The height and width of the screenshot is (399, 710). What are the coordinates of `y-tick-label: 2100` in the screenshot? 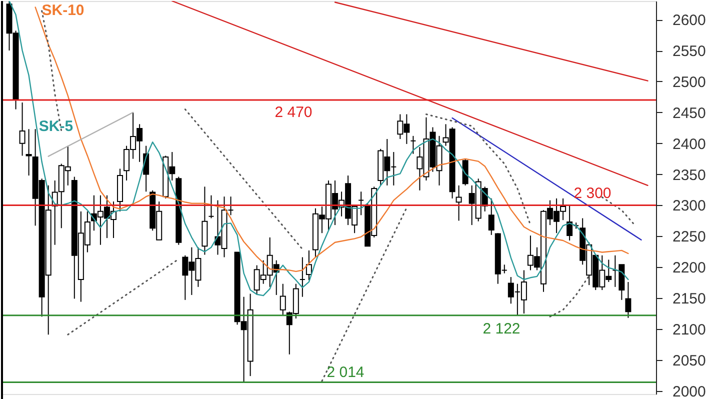 It's located at (689, 330).